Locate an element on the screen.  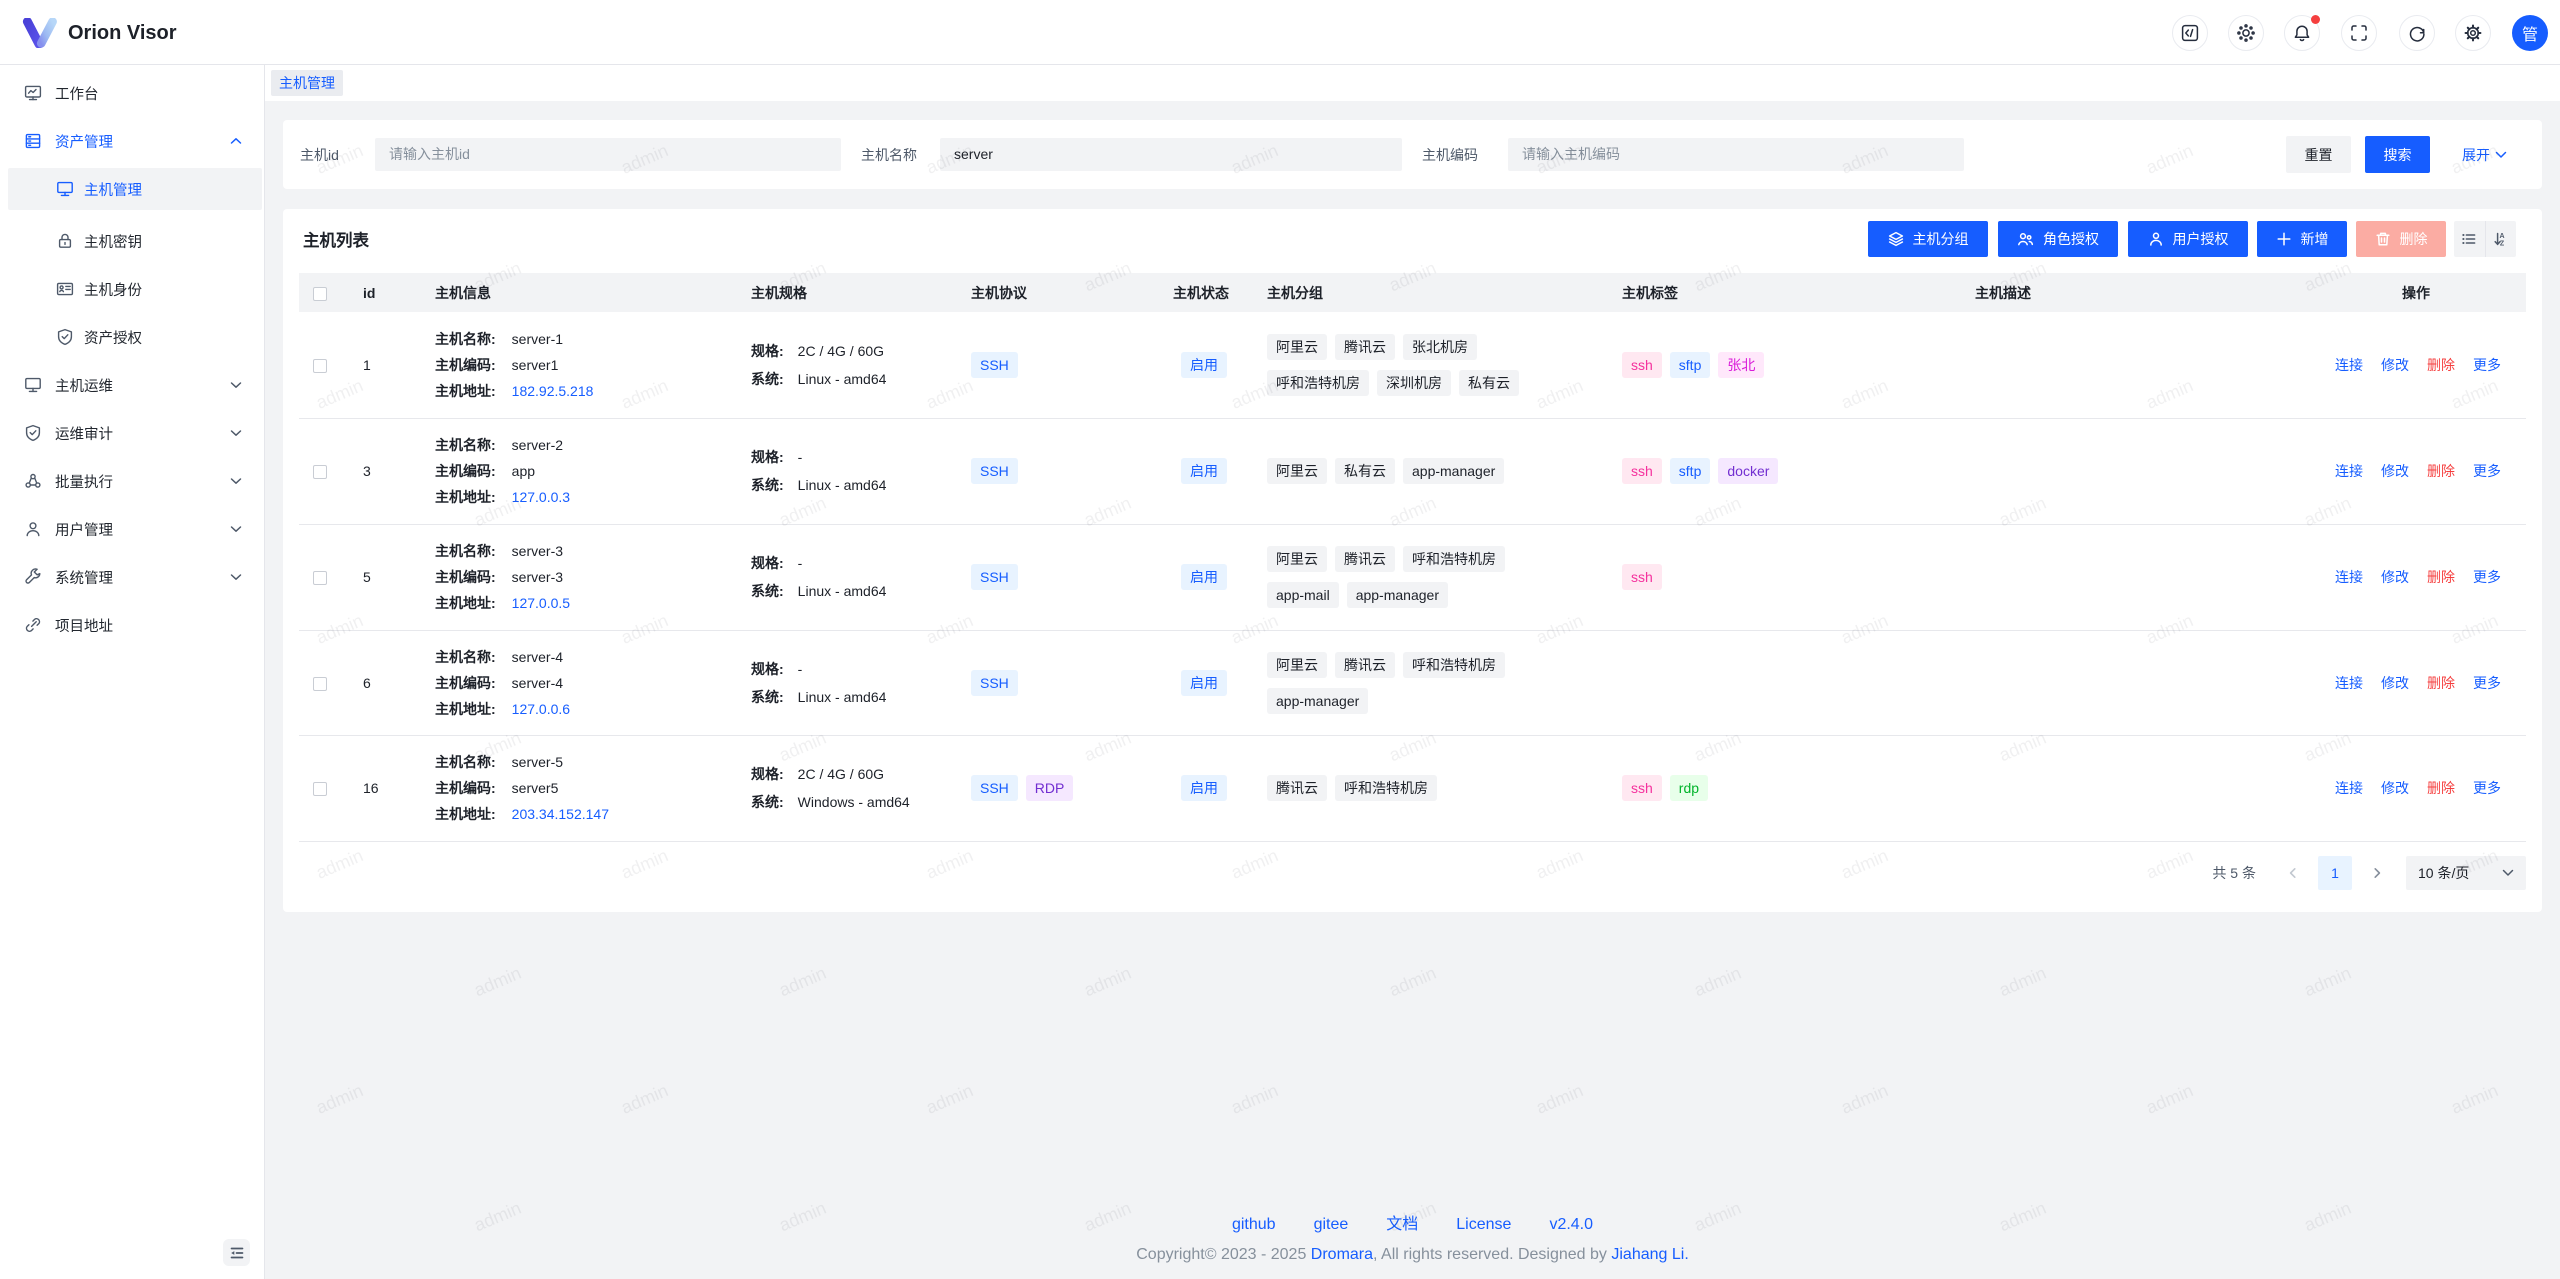
svg-text: Z is located at coordinates (2502, 244).